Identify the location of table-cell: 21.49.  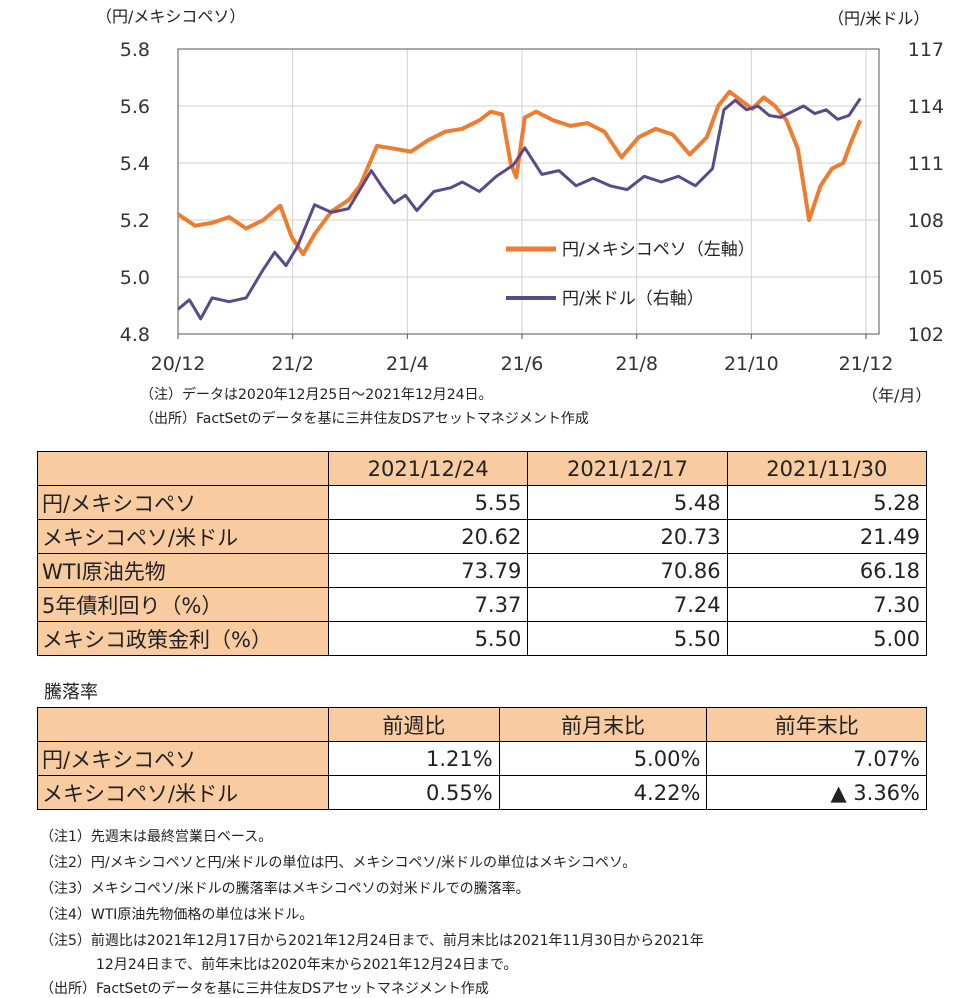
(827, 536).